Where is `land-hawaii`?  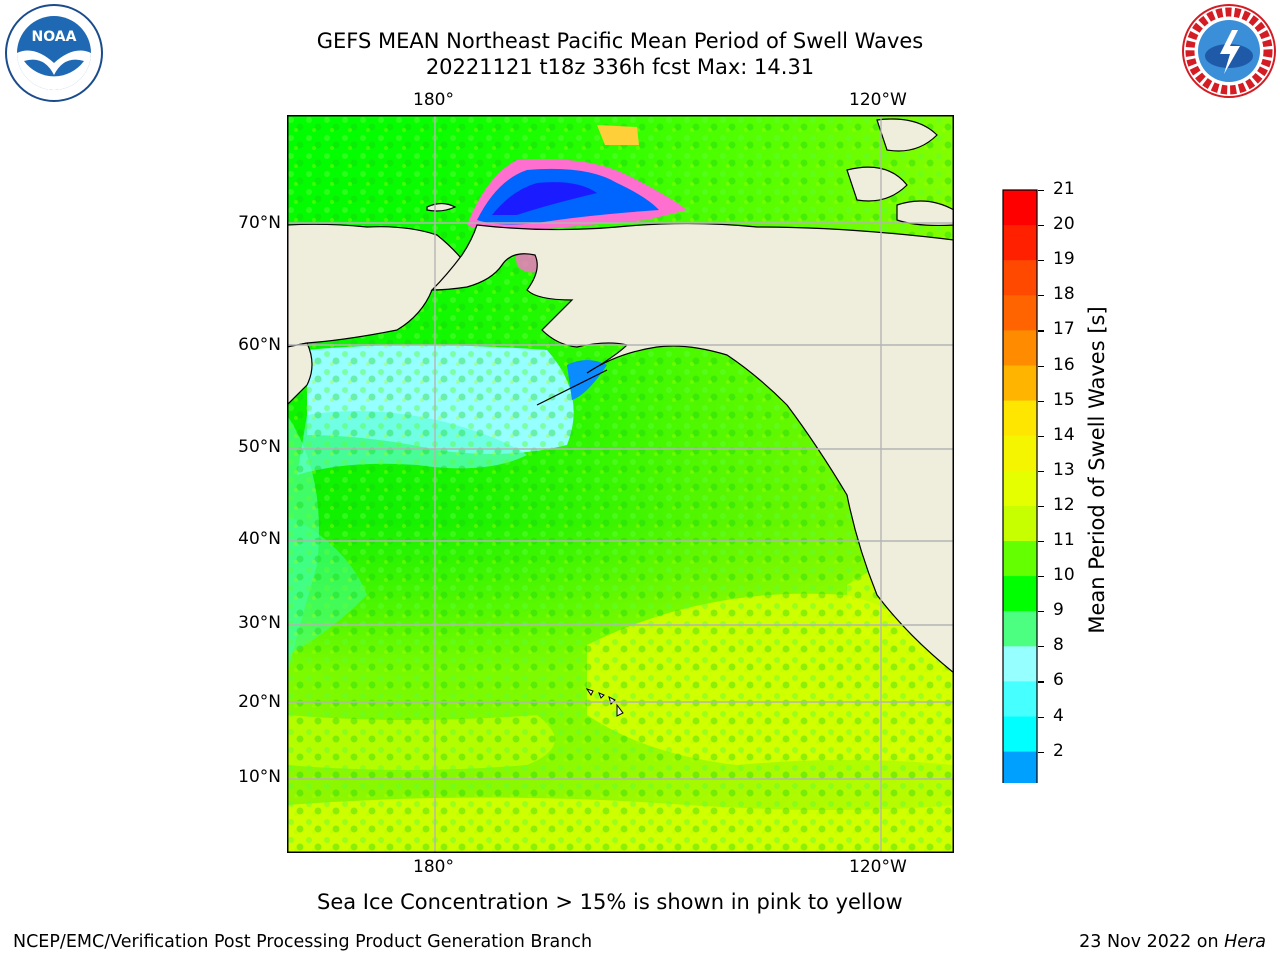 land-hawaii is located at coordinates (604, 702).